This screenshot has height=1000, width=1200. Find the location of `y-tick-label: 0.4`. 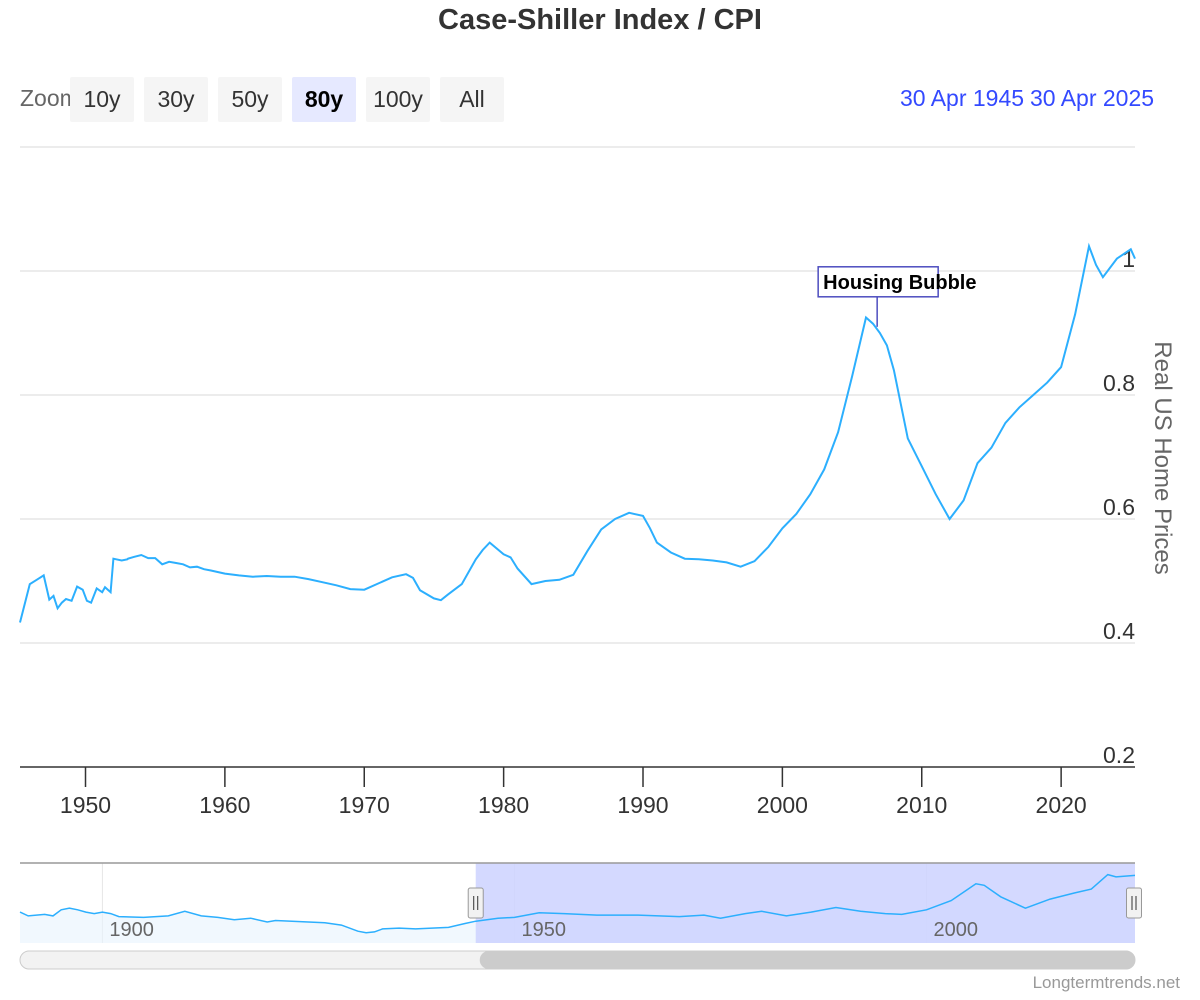

y-tick-label: 0.4 is located at coordinates (1119, 631).